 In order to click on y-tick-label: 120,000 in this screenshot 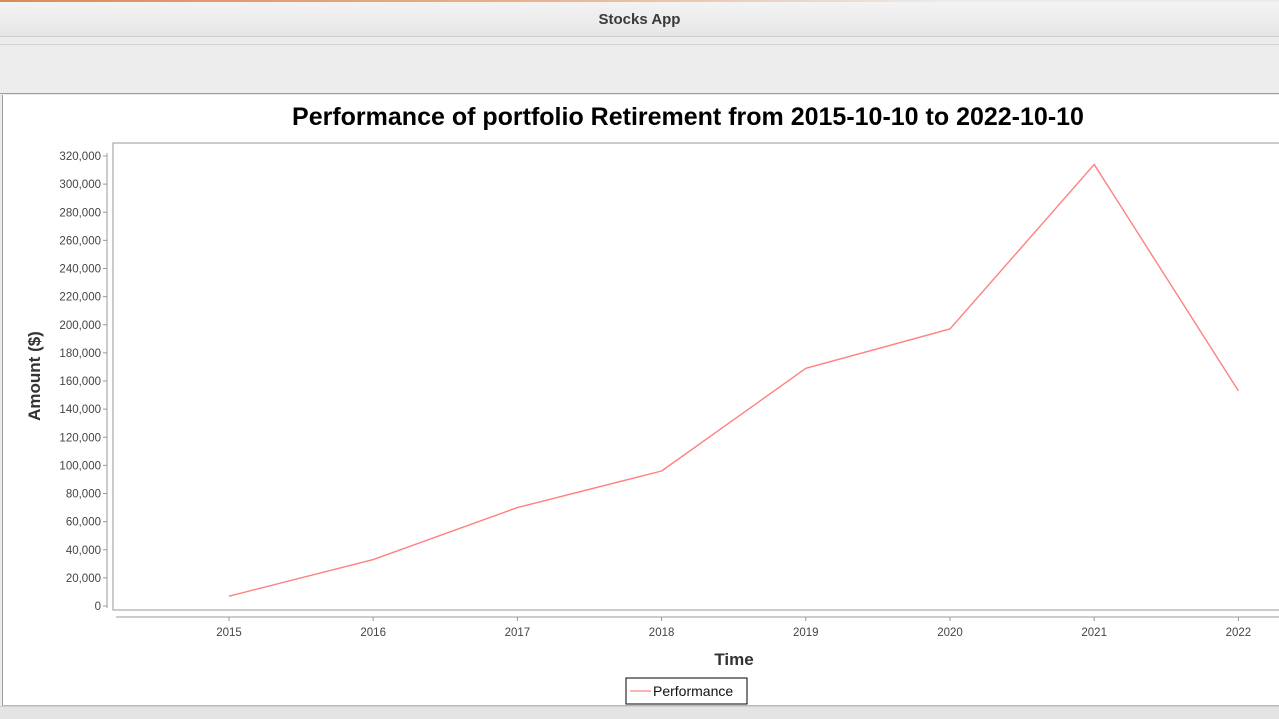, I will do `click(80, 438)`.